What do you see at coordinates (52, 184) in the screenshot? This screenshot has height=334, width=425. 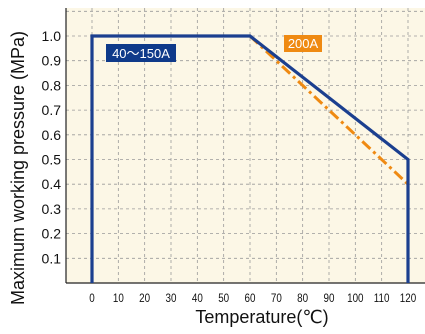 I see `y-tick-label: 0.4` at bounding box center [52, 184].